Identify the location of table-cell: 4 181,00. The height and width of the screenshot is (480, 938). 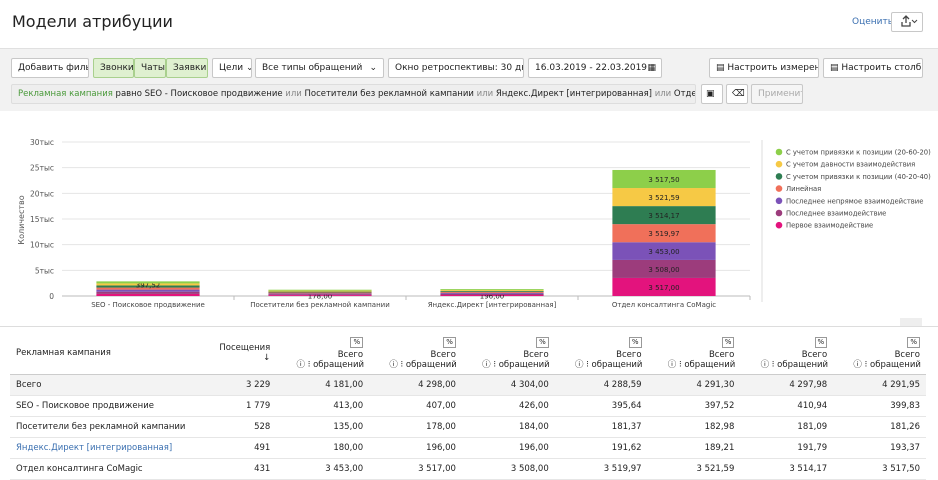
(323, 385).